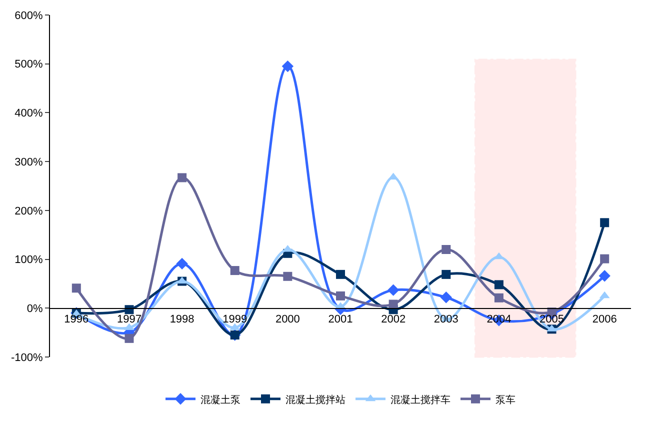 The width and height of the screenshot is (651, 423). What do you see at coordinates (35, 308) in the screenshot?
I see `y-tick-label: 0%` at bounding box center [35, 308].